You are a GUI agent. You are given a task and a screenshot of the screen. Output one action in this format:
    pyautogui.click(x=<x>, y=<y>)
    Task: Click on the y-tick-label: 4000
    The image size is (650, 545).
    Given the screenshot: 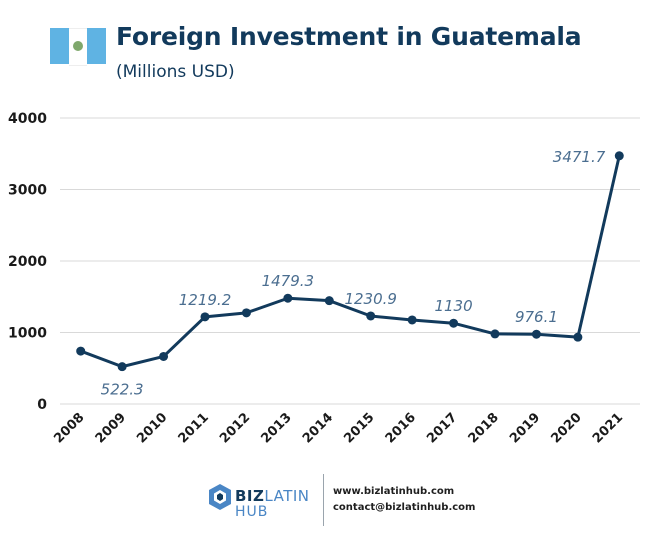 What is the action you would take?
    pyautogui.click(x=27, y=119)
    